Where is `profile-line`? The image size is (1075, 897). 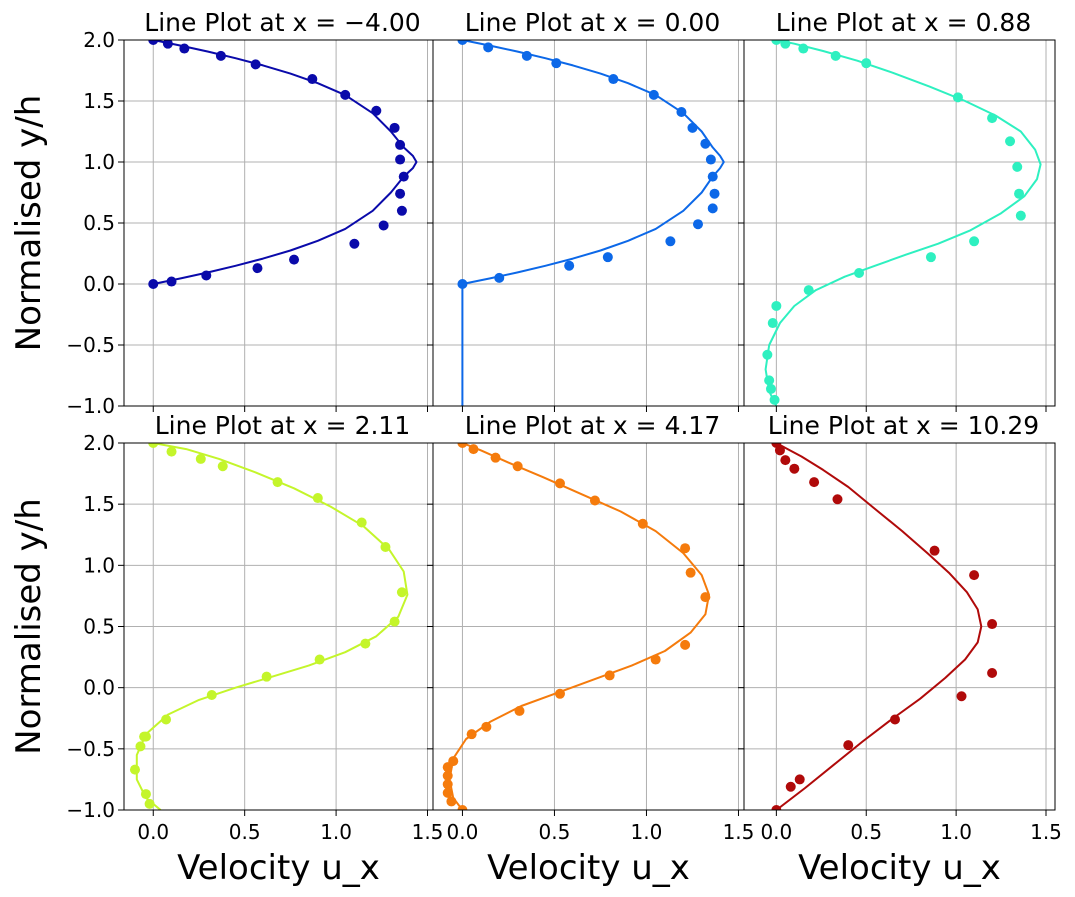 profile-line is located at coordinates (285, 162).